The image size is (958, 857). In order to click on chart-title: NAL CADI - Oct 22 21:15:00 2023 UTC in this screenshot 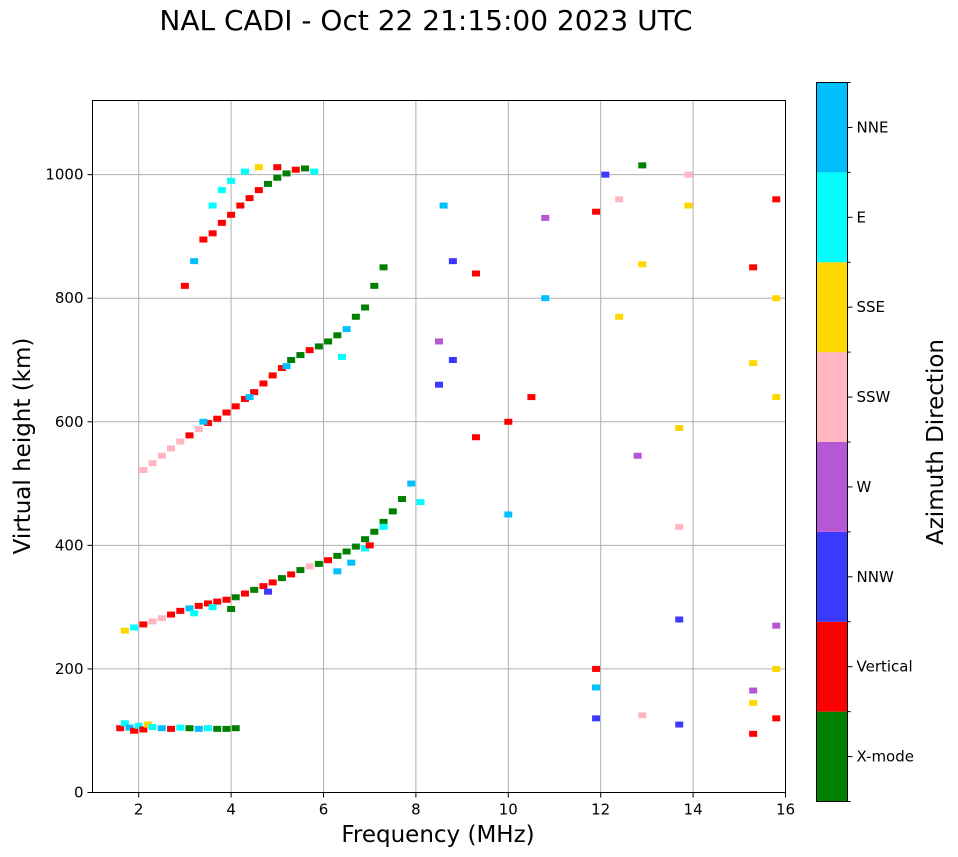, I will do `click(426, 20)`.